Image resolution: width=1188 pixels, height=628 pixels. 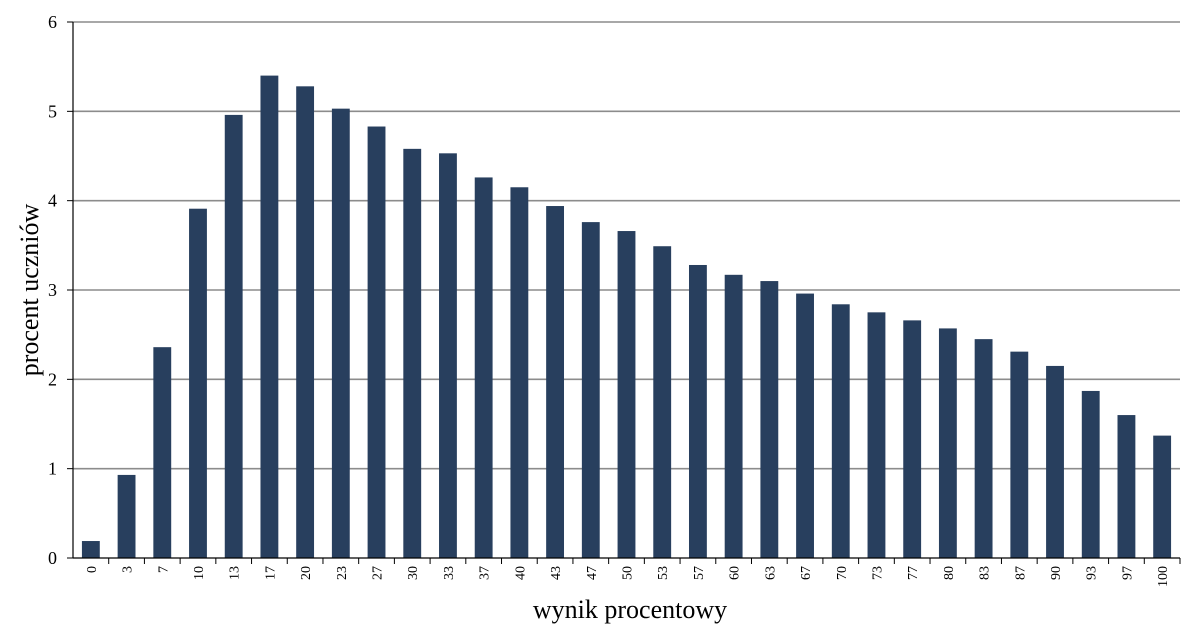 I want to click on x-tick-label: 83, so click(x=985, y=573).